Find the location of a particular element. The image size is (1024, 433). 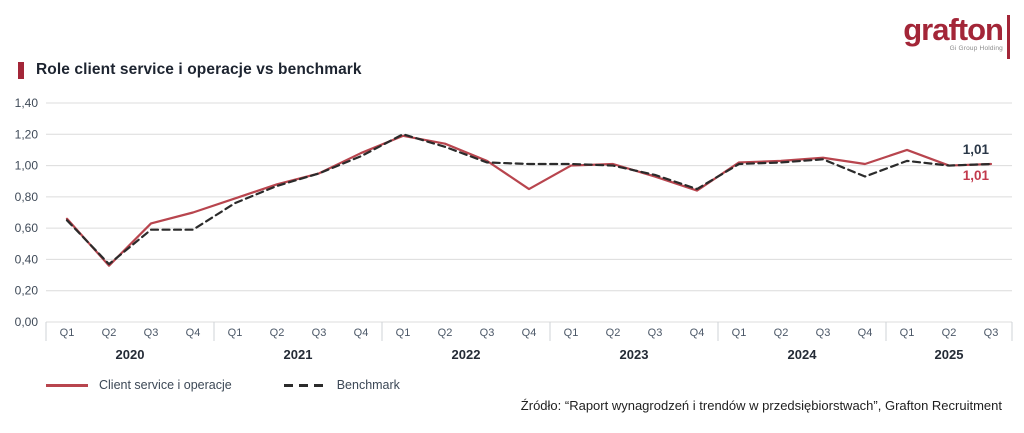

end-value-label-benchmark: 1,01 is located at coordinates (976, 149).